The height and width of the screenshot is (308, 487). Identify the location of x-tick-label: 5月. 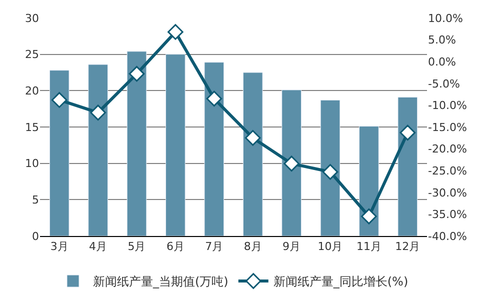
(137, 247).